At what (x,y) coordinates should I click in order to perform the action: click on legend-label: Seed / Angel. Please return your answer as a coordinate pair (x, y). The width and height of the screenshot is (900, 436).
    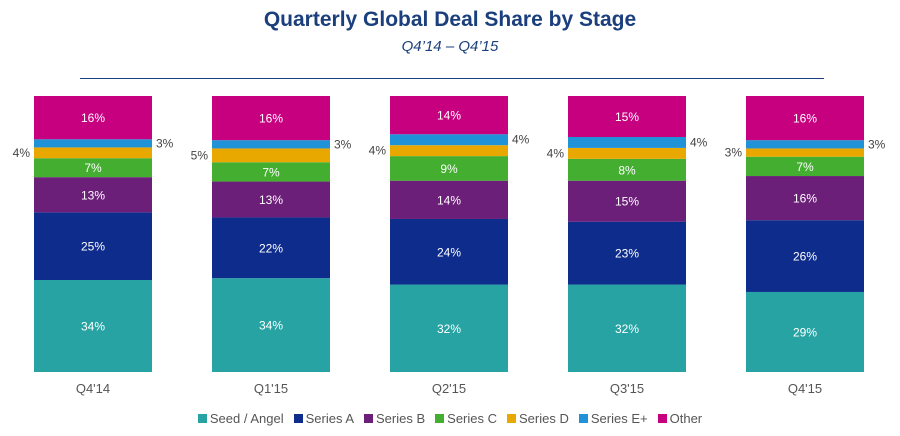
    Looking at the image, I should click on (246, 418).